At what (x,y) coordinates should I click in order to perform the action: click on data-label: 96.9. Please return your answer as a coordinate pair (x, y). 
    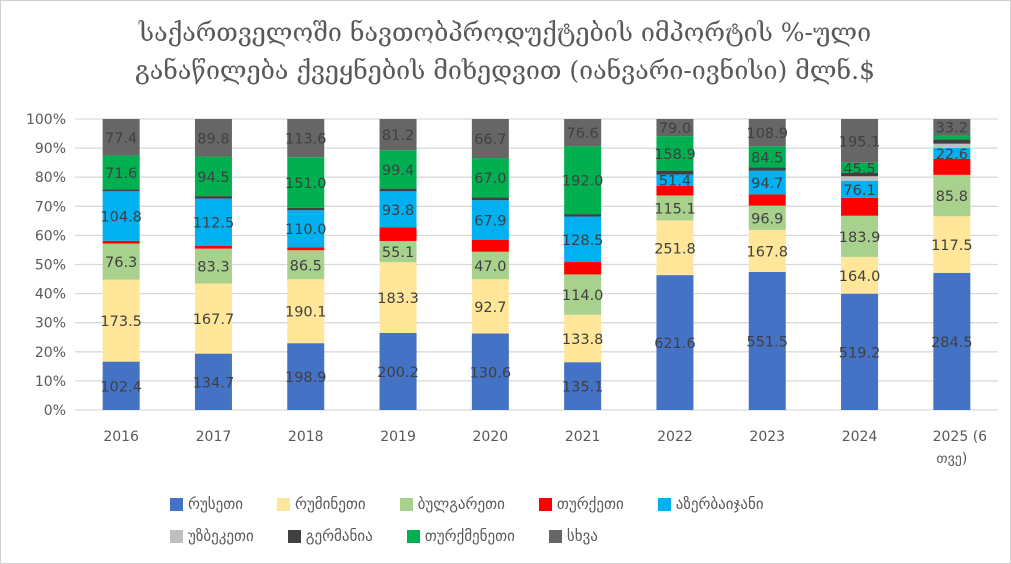
    Looking at the image, I should click on (767, 219).